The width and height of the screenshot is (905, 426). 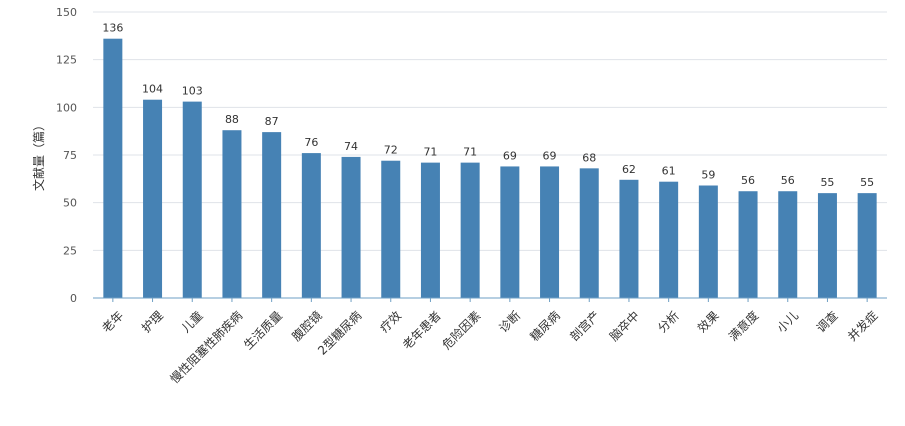 I want to click on x-tick-label: 老年患者, so click(x=422, y=330).